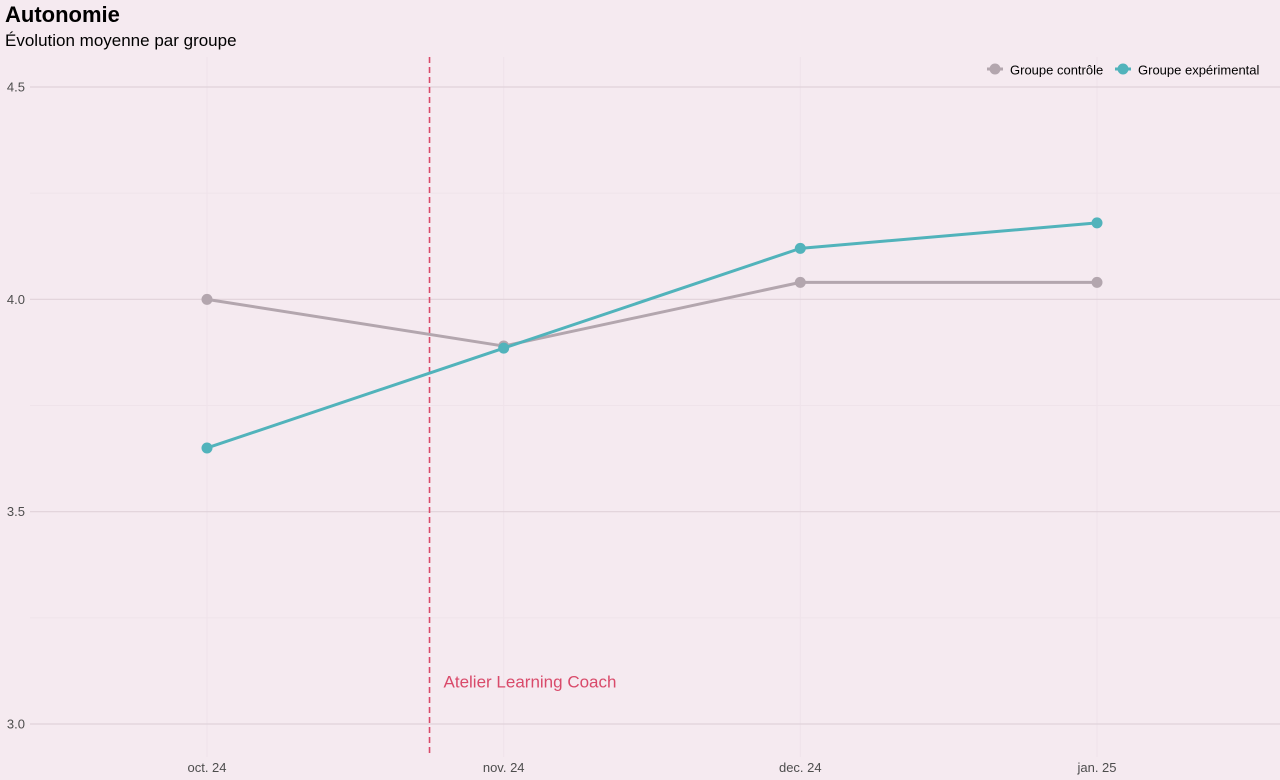  Describe the element at coordinates (1096, 767) in the screenshot. I see `x-tick-label: jan. 25` at that location.